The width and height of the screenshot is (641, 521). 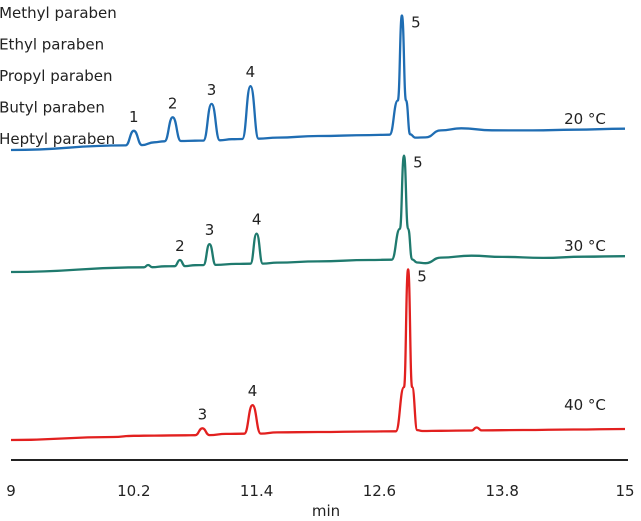 I want to click on x-tick-label: 11.4, so click(x=256, y=491).